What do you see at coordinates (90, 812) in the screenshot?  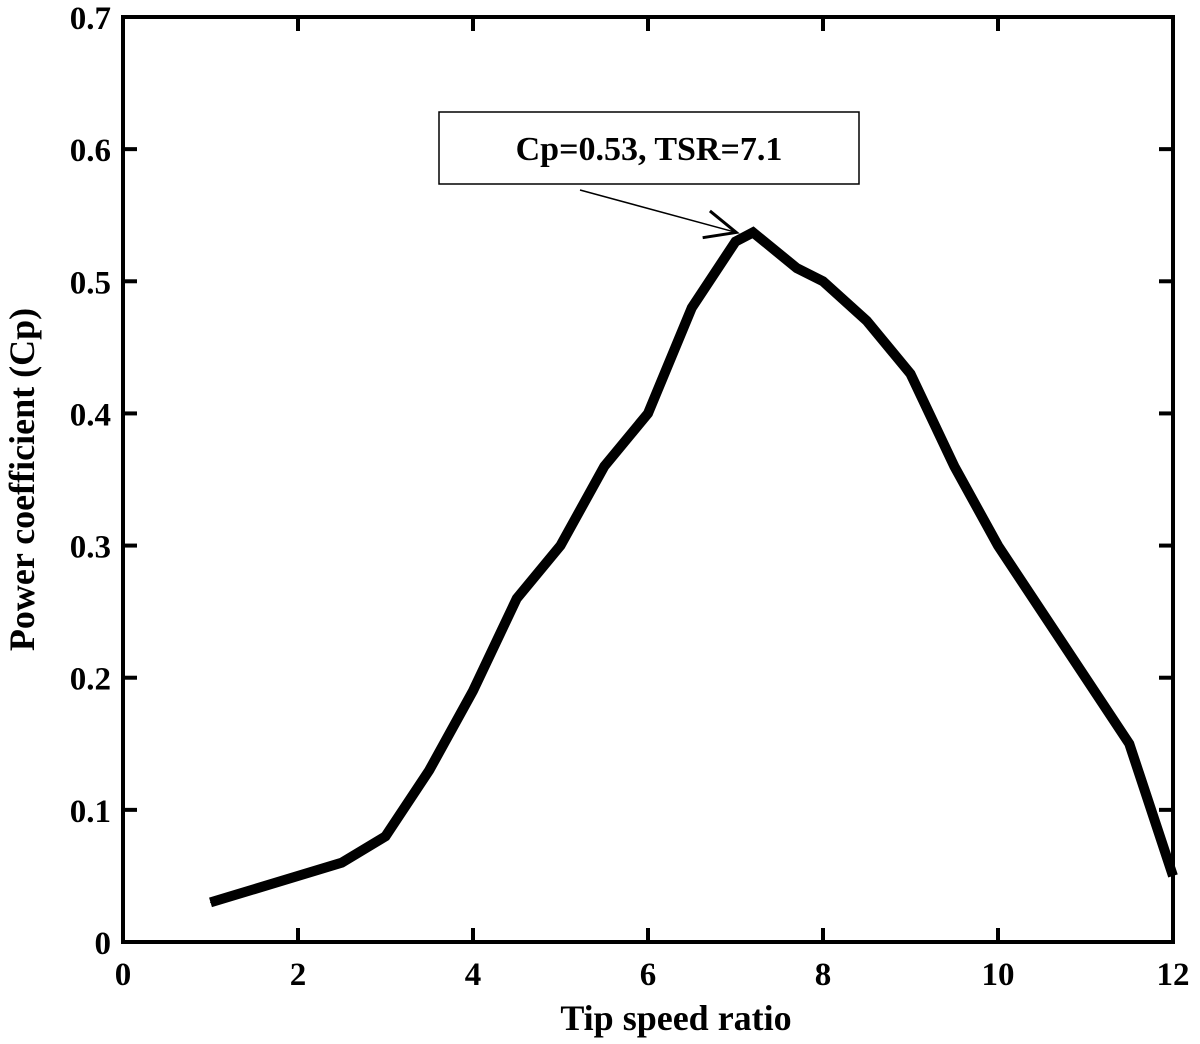 I see `y-tick-label: 0.1` at bounding box center [90, 812].